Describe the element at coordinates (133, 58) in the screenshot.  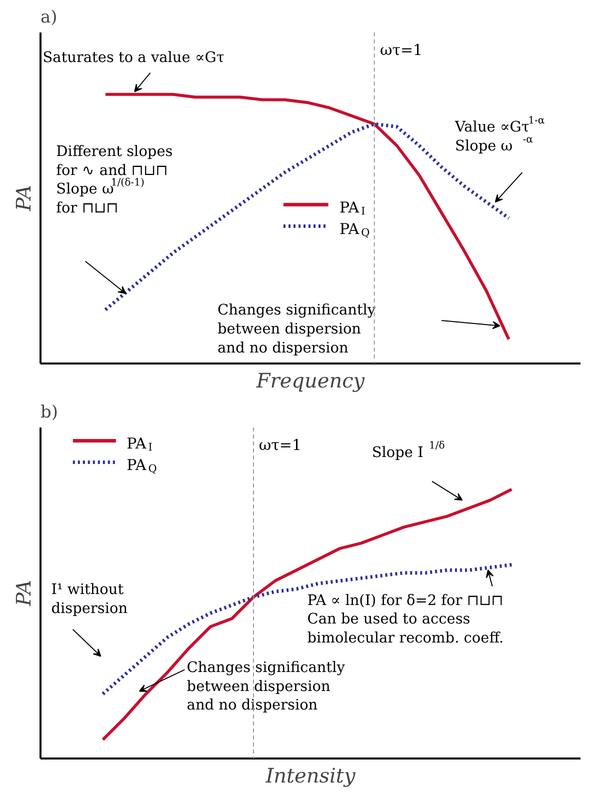
I see `text: Saturates to a value ∝Gτ` at that location.